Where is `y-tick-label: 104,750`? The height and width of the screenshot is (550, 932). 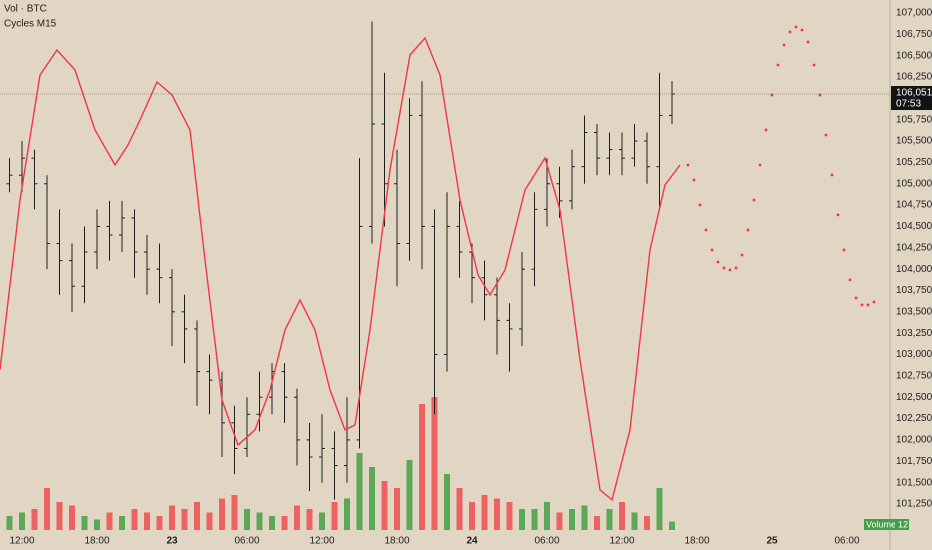
y-tick-label: 104,750 is located at coordinates (914, 205).